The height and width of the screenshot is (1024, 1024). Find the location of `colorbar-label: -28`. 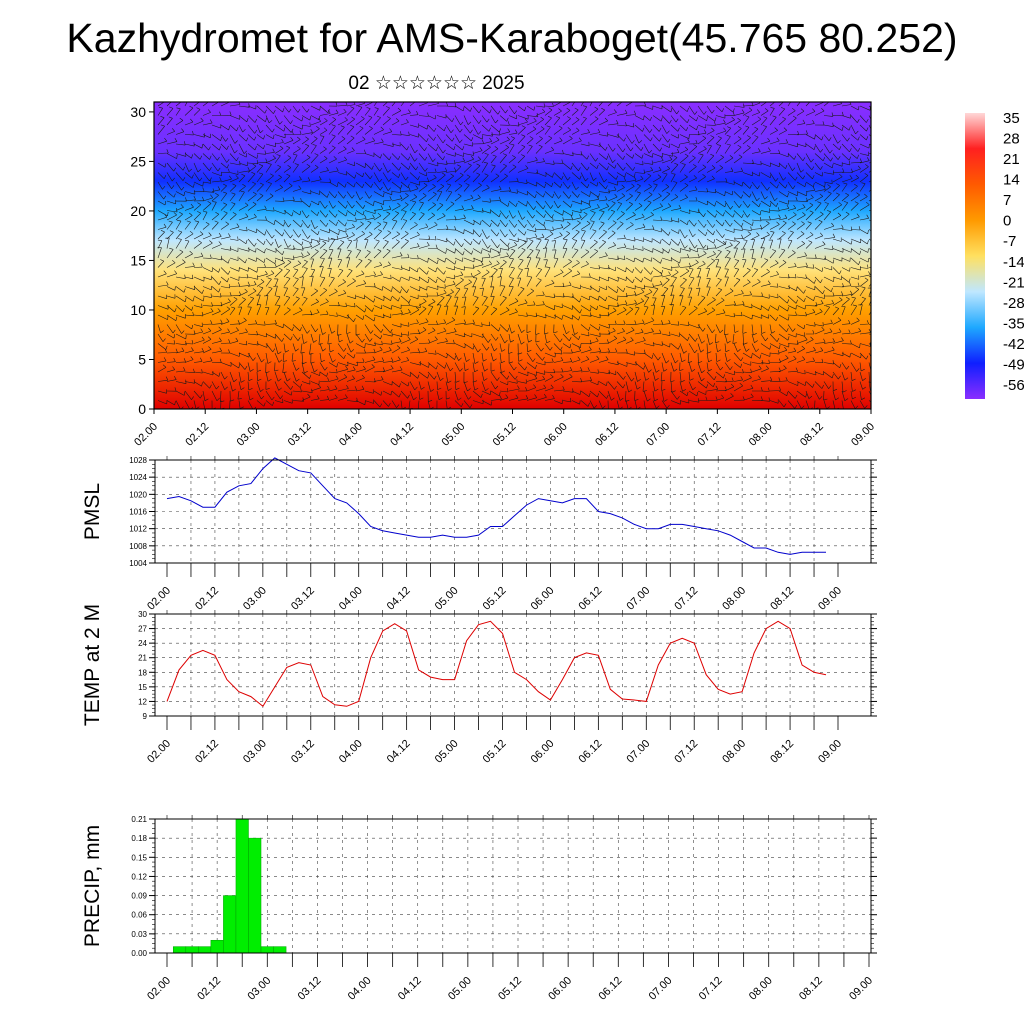

colorbar-label: -28 is located at coordinates (1013, 303).